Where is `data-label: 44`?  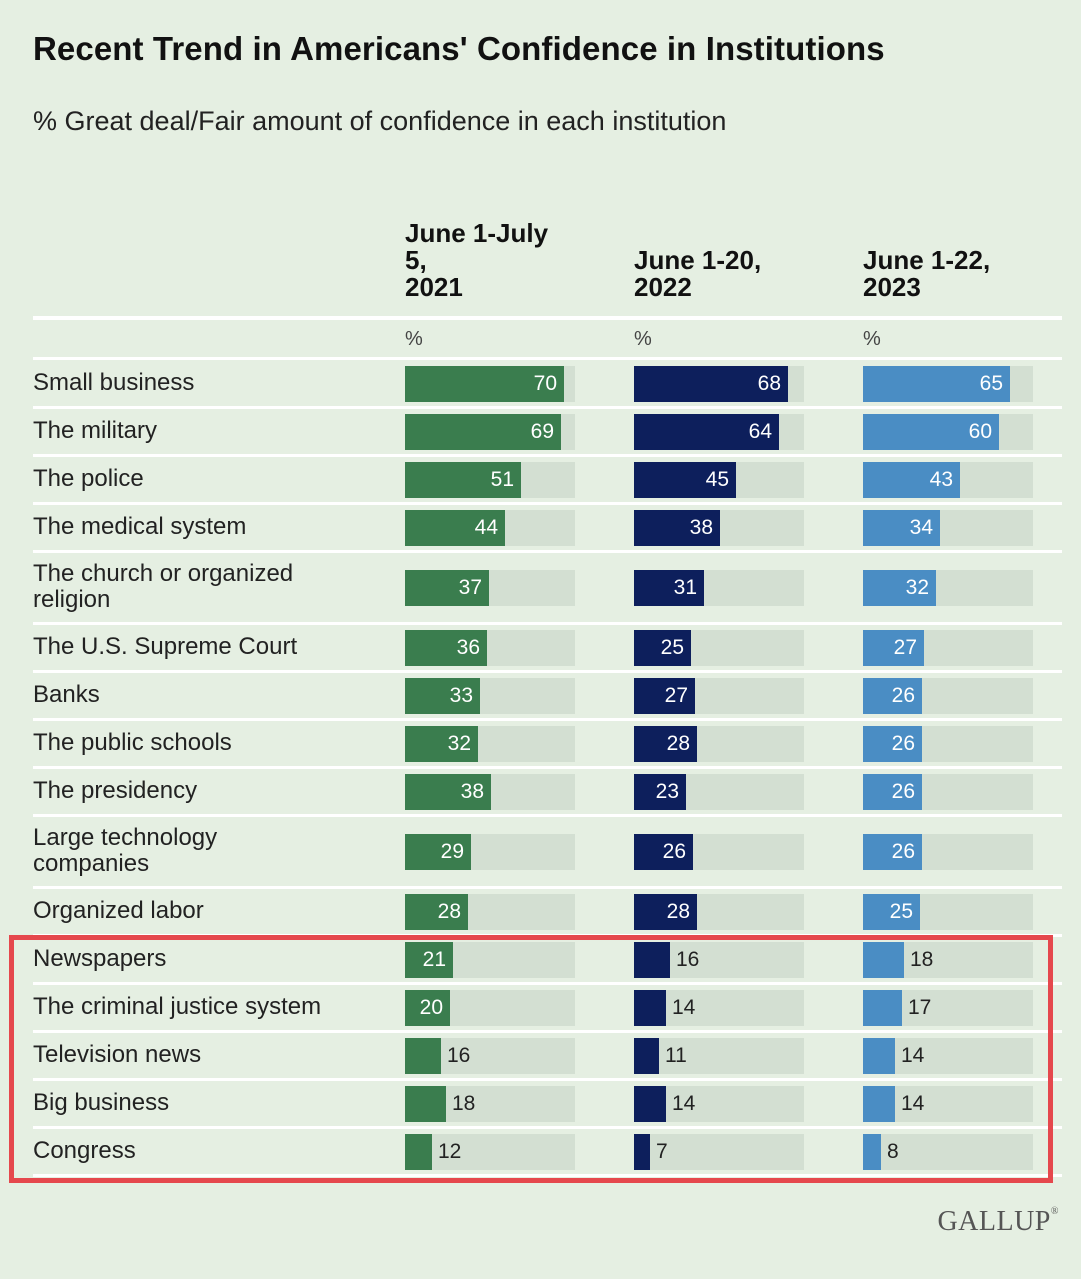 data-label: 44 is located at coordinates (486, 527).